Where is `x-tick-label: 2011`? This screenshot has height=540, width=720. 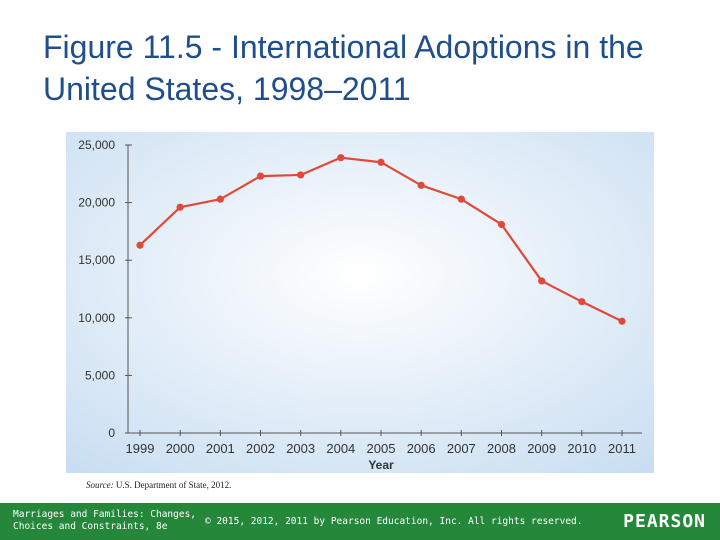
x-tick-label: 2011 is located at coordinates (622, 448).